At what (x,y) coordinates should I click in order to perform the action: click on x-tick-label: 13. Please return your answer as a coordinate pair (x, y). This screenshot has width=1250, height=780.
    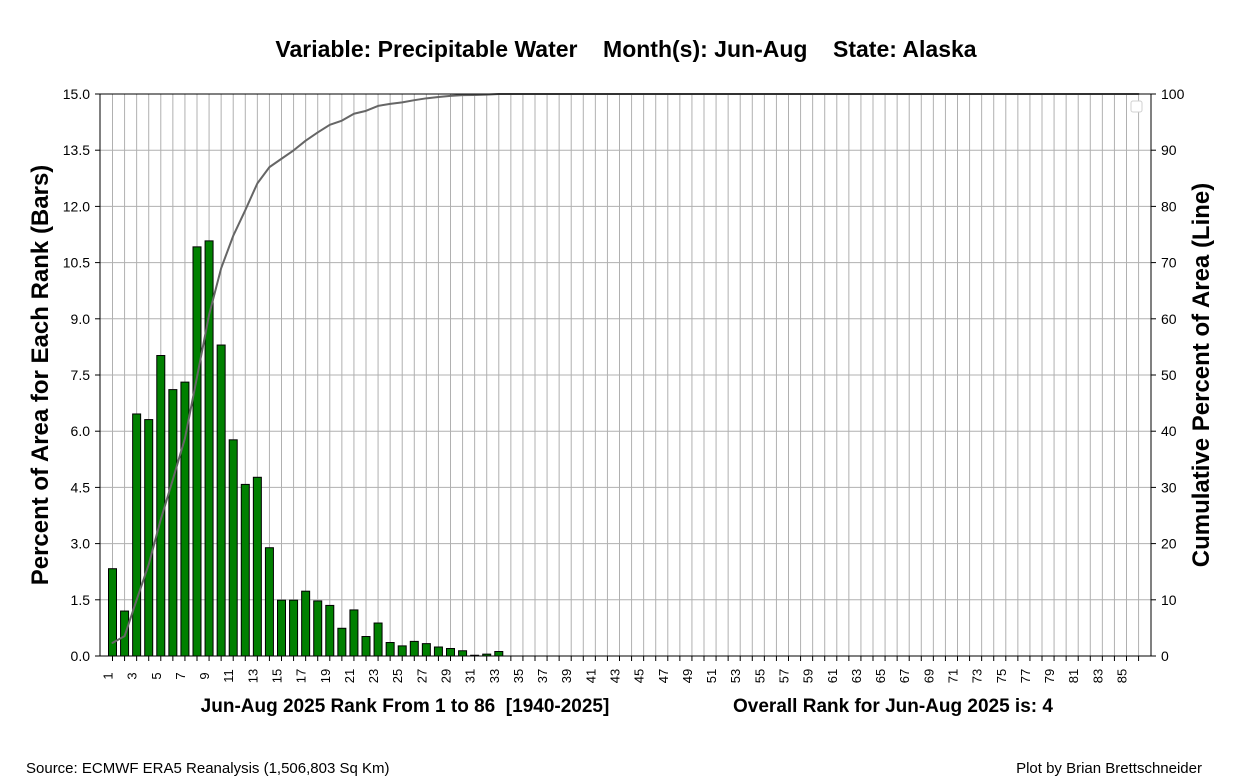
    Looking at the image, I should click on (252, 676).